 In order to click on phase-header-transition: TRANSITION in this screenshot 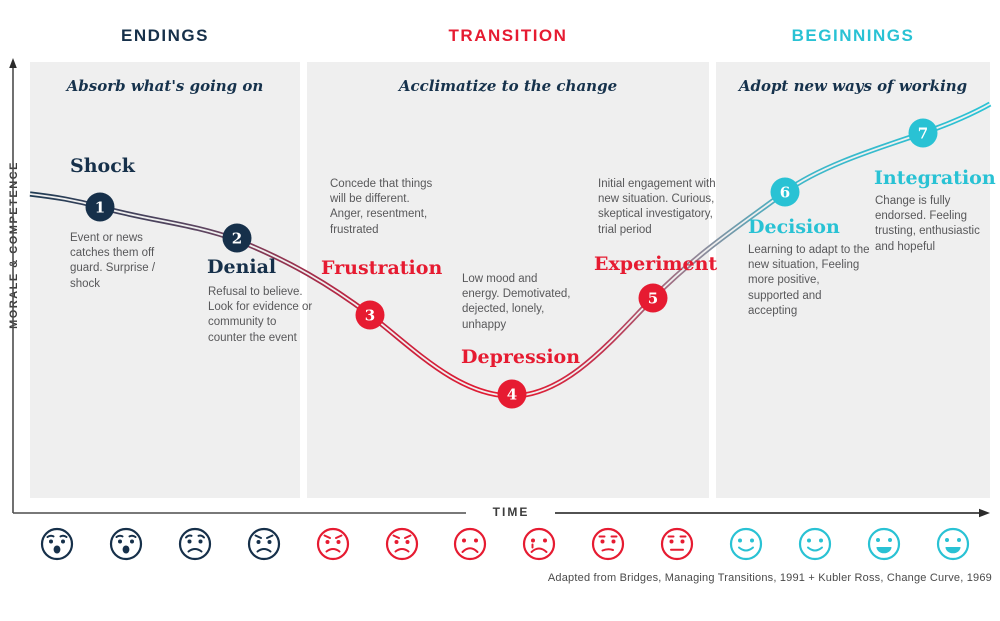, I will do `click(508, 35)`.